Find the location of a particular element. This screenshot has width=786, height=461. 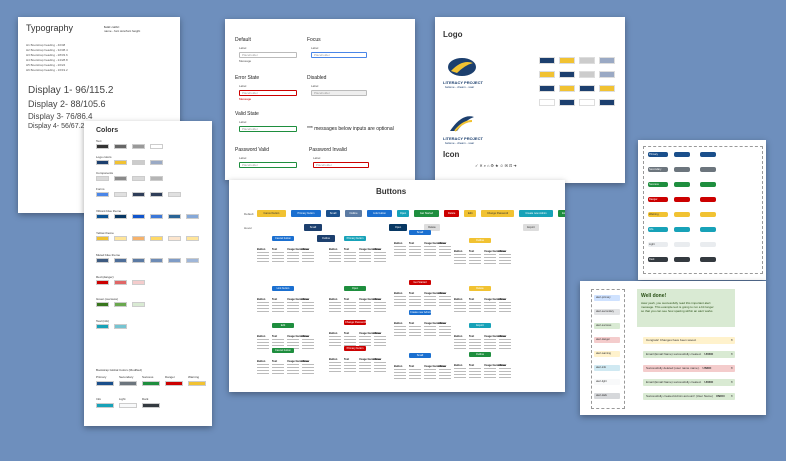

pw-invalid-label: Label is located at coordinates (317, 158).